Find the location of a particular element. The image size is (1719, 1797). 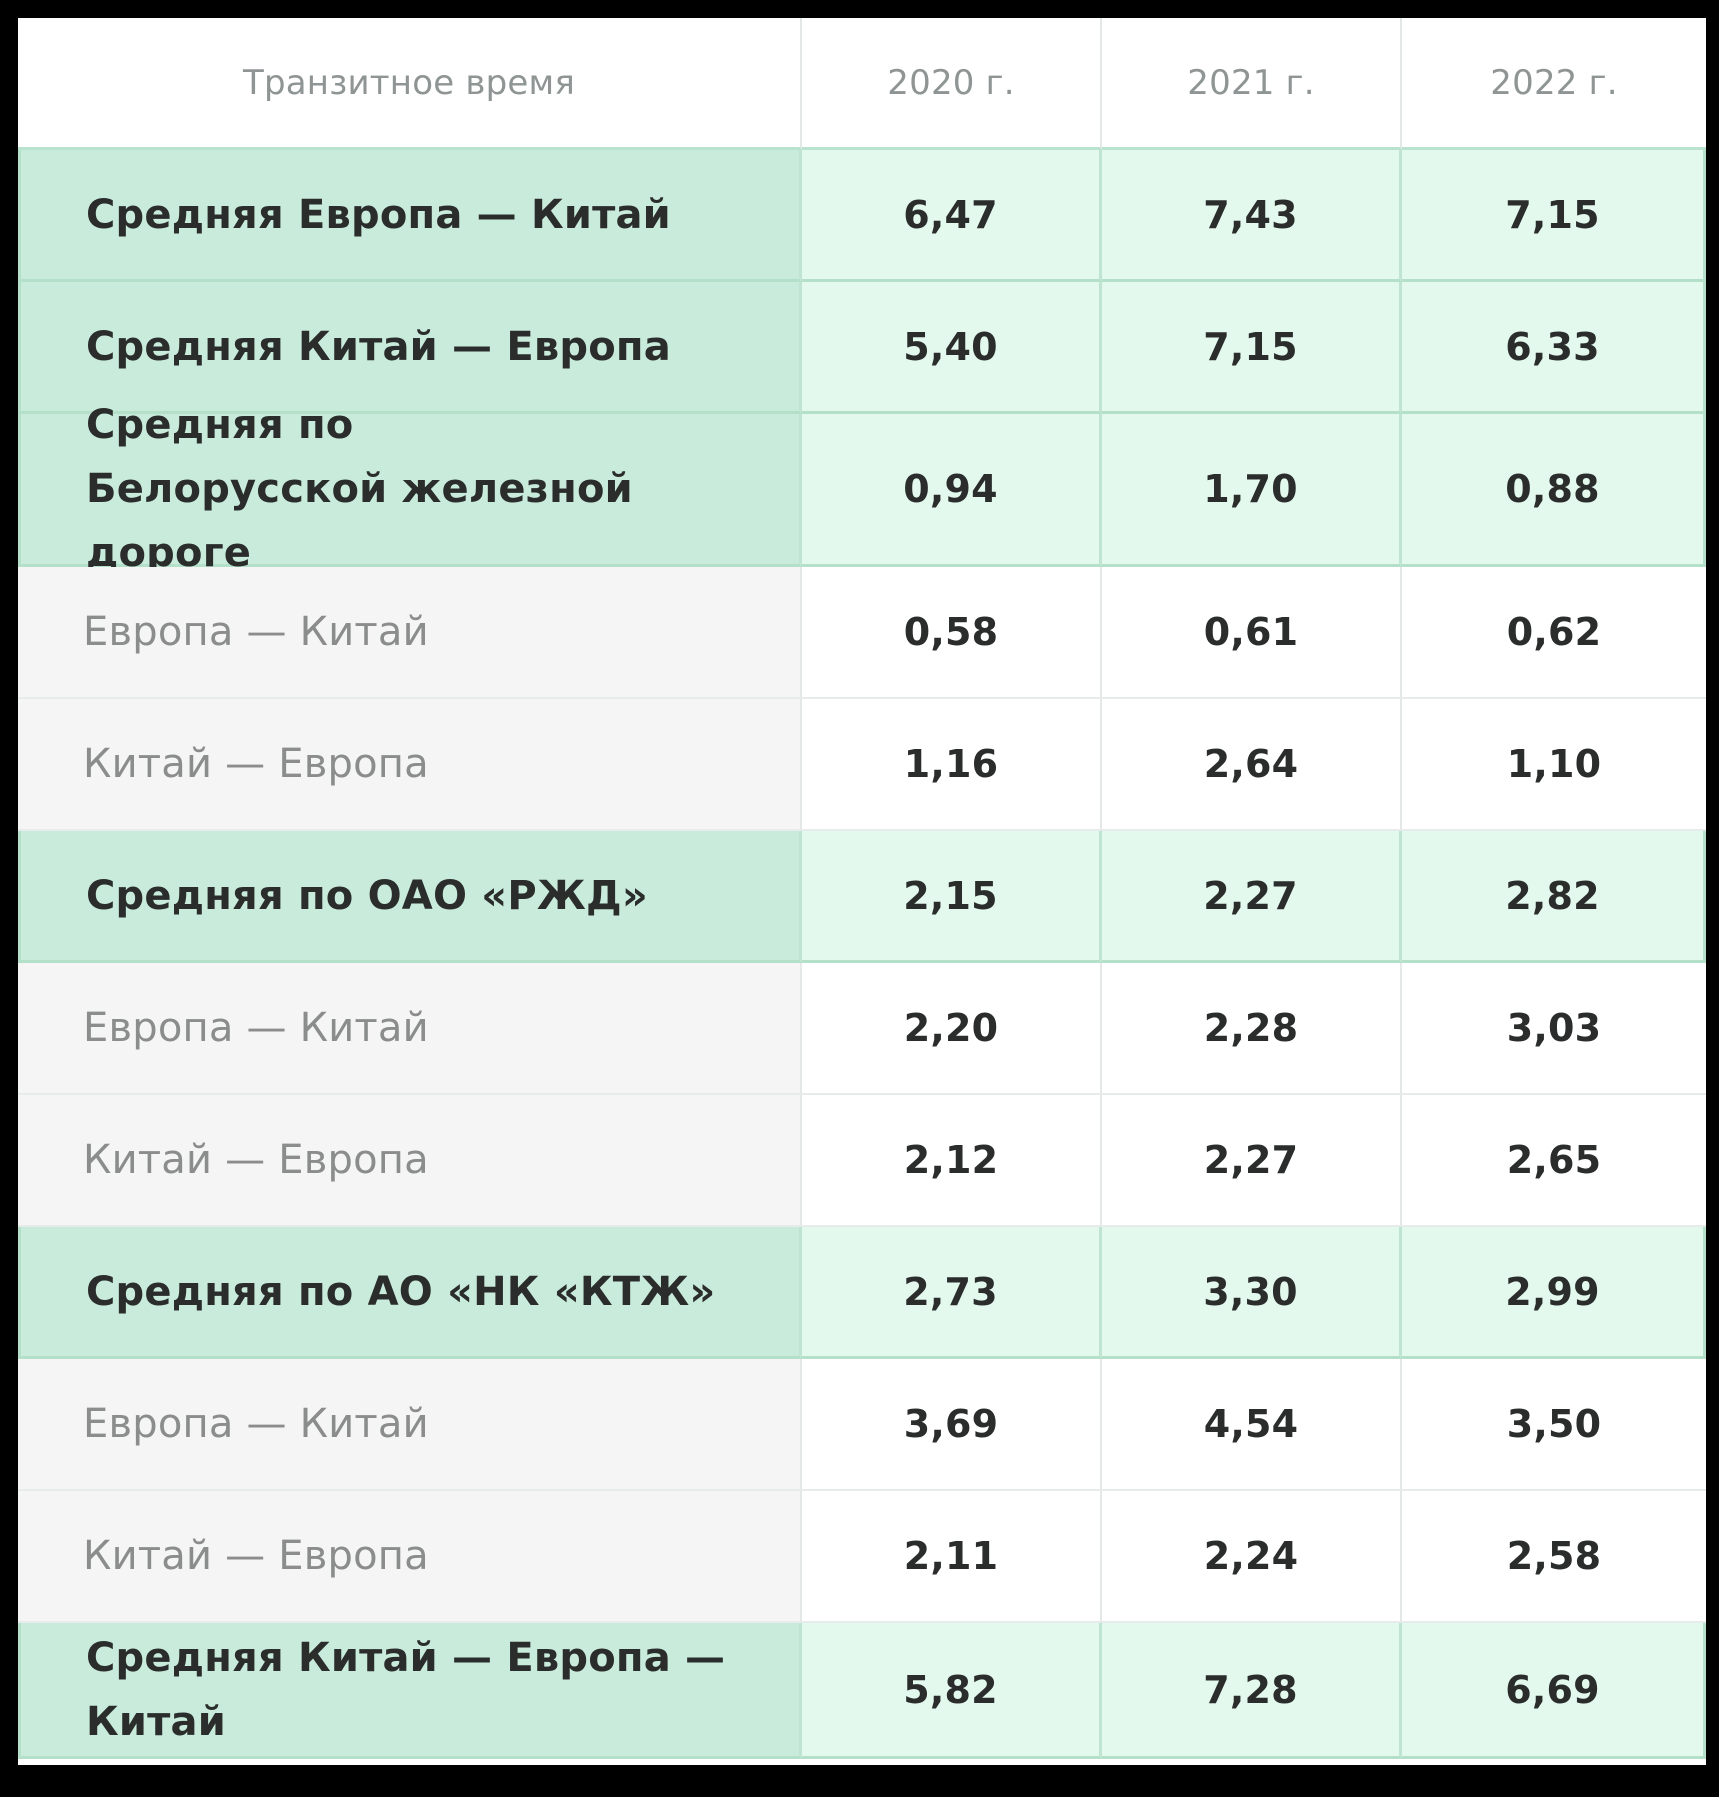

value-cell-2021: 3,30 is located at coordinates (1252, 1293).